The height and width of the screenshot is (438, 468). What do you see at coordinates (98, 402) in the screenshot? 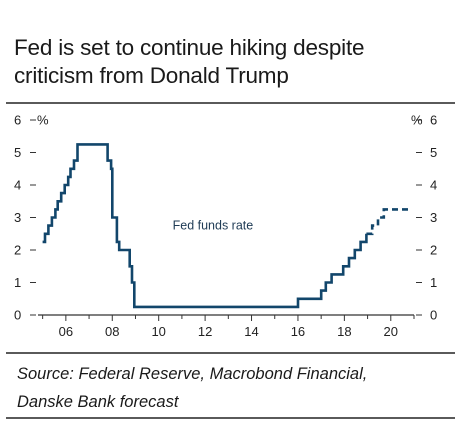
I see `source-line-2: Danske Bank forecast` at bounding box center [98, 402].